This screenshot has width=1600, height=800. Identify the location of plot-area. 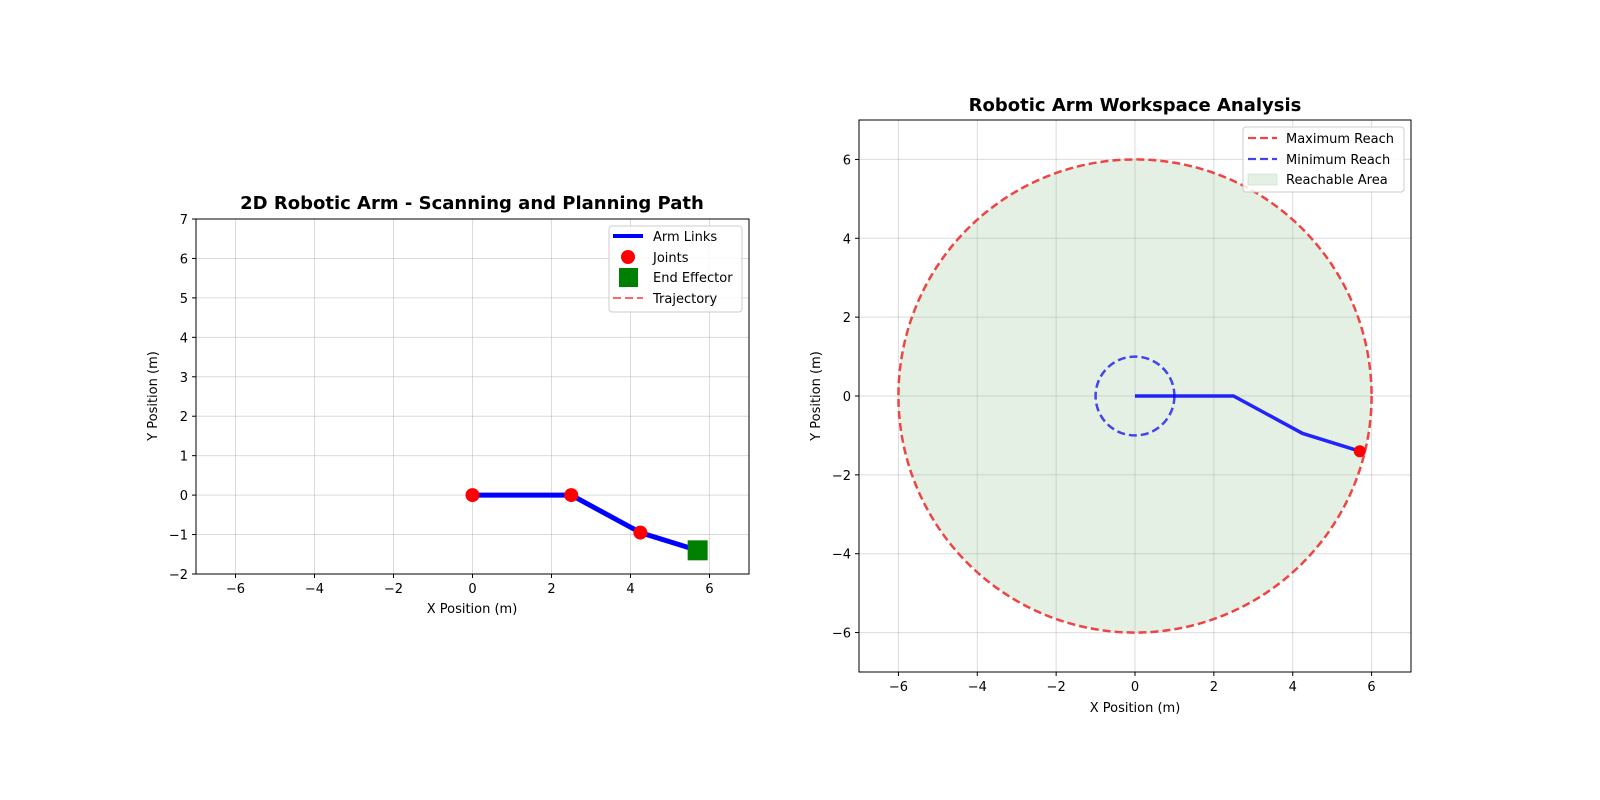
(586, 524).